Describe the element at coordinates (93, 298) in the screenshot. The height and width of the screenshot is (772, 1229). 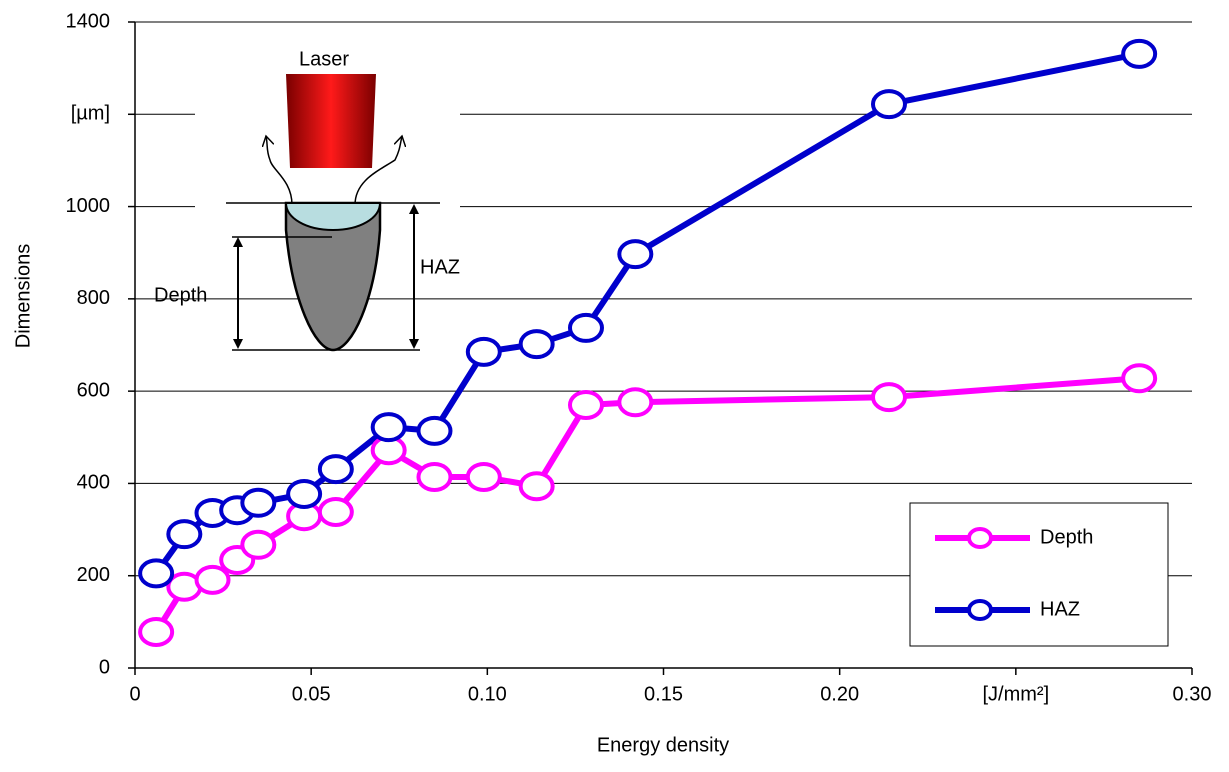
I see `y-tick-label: 800` at that location.